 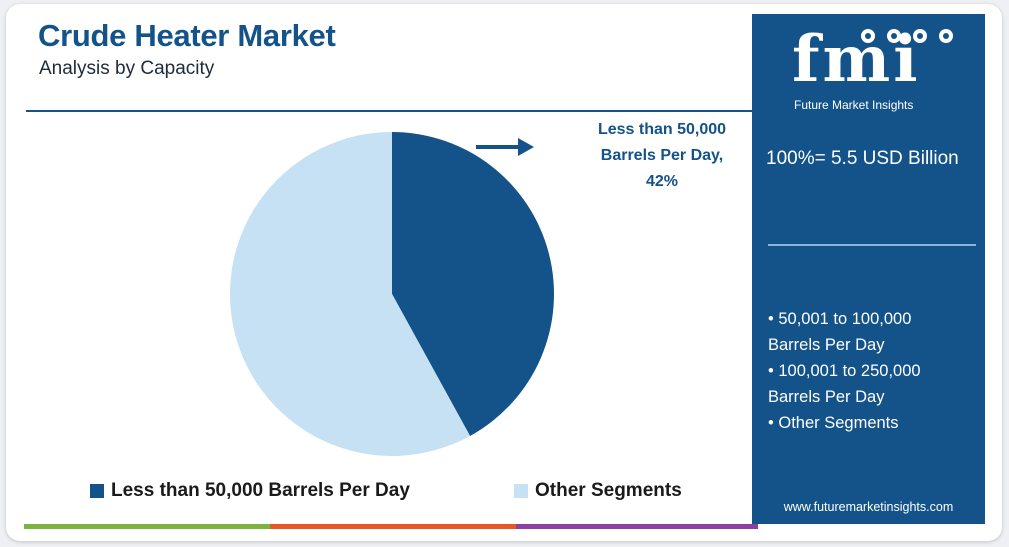 What do you see at coordinates (662, 129) in the screenshot?
I see `callout-line-1: Less than 50,000` at bounding box center [662, 129].